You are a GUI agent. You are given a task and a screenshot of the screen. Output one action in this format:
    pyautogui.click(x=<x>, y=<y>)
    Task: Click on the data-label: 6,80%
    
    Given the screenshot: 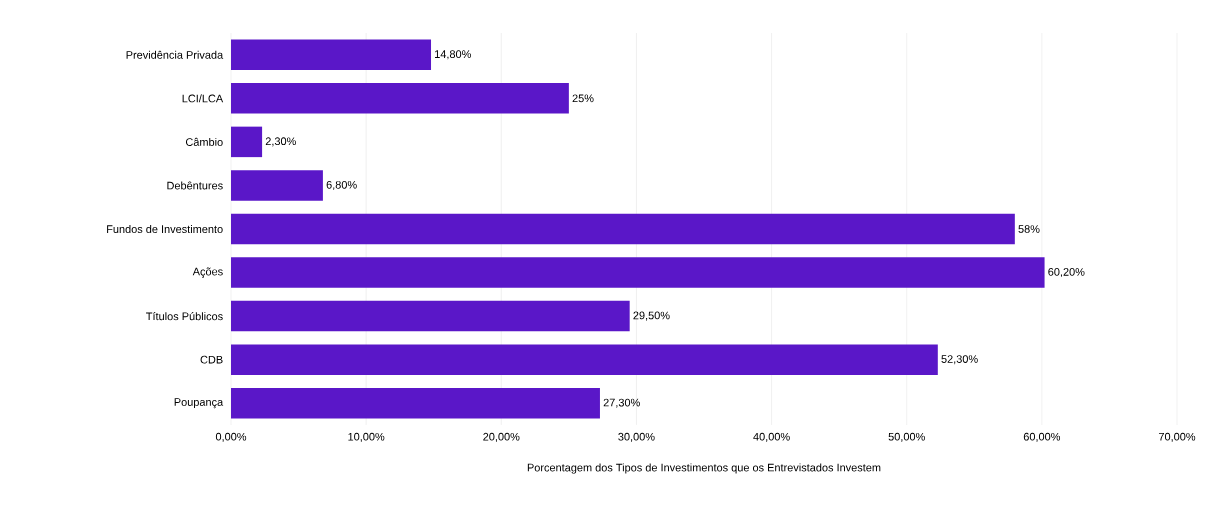 What is the action you would take?
    pyautogui.click(x=341, y=185)
    